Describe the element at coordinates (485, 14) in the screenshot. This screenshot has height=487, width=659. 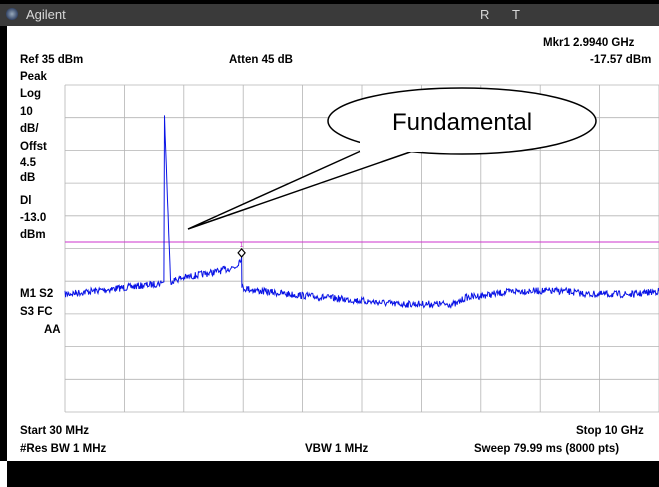
I see `remote-indicator: R` at that location.